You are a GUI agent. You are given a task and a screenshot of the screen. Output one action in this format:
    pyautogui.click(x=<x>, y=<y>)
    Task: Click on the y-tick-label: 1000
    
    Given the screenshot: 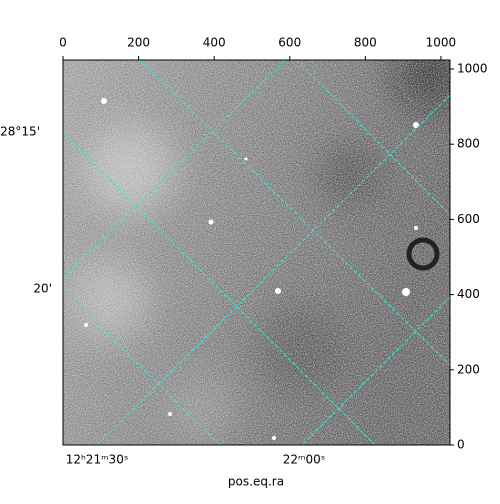 What is the action you would take?
    pyautogui.click(x=472, y=69)
    